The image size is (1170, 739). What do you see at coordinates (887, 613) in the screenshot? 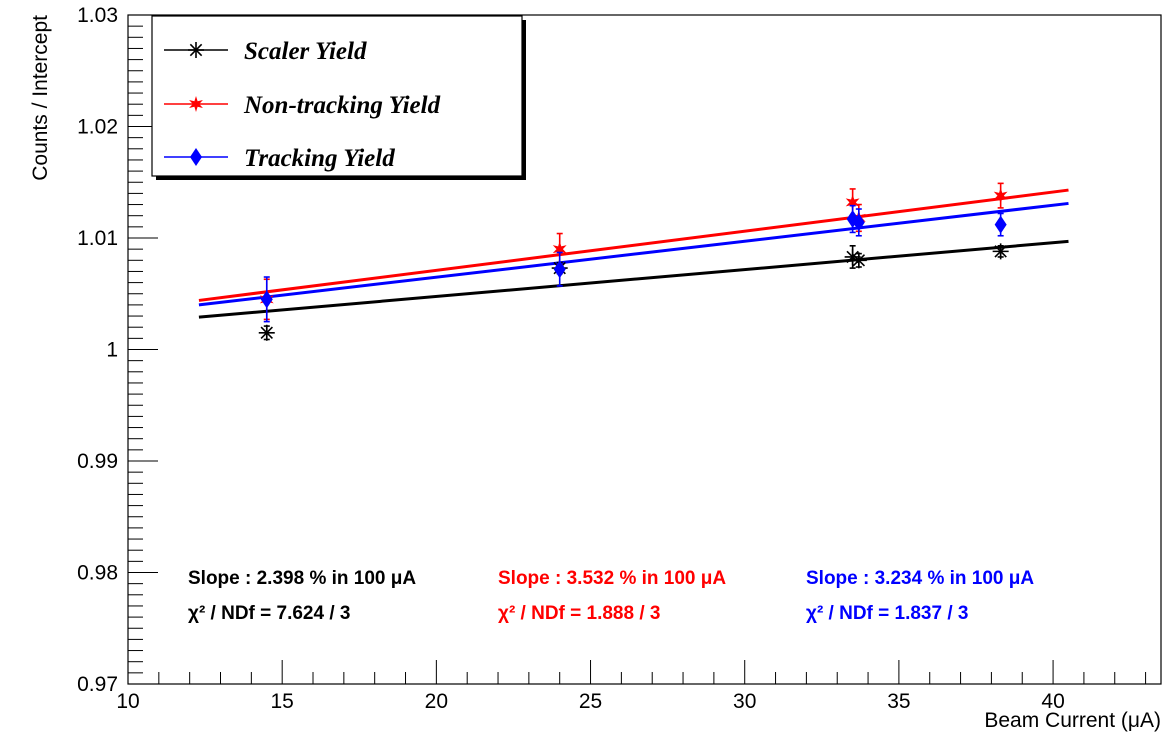
I see `chi-square-text: χ² / NDf = 1.837 / 3` at bounding box center [887, 613].